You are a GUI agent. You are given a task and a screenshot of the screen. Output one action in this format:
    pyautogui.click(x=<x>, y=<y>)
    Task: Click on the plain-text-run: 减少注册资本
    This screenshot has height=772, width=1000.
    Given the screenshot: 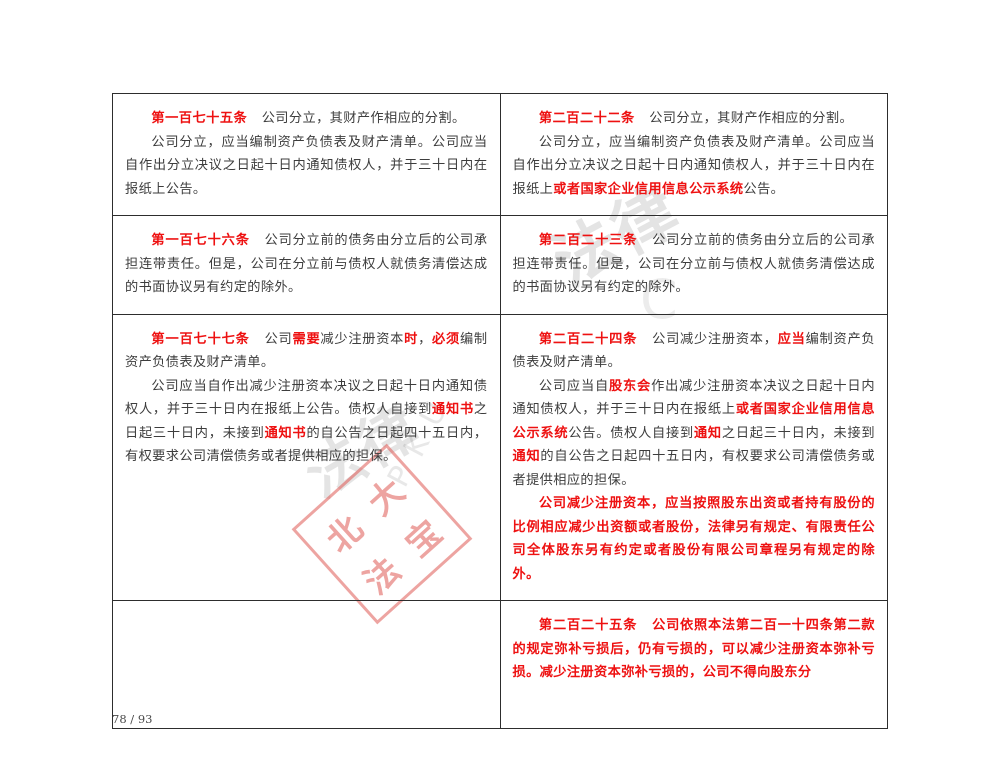 What is the action you would take?
    pyautogui.click(x=362, y=339)
    